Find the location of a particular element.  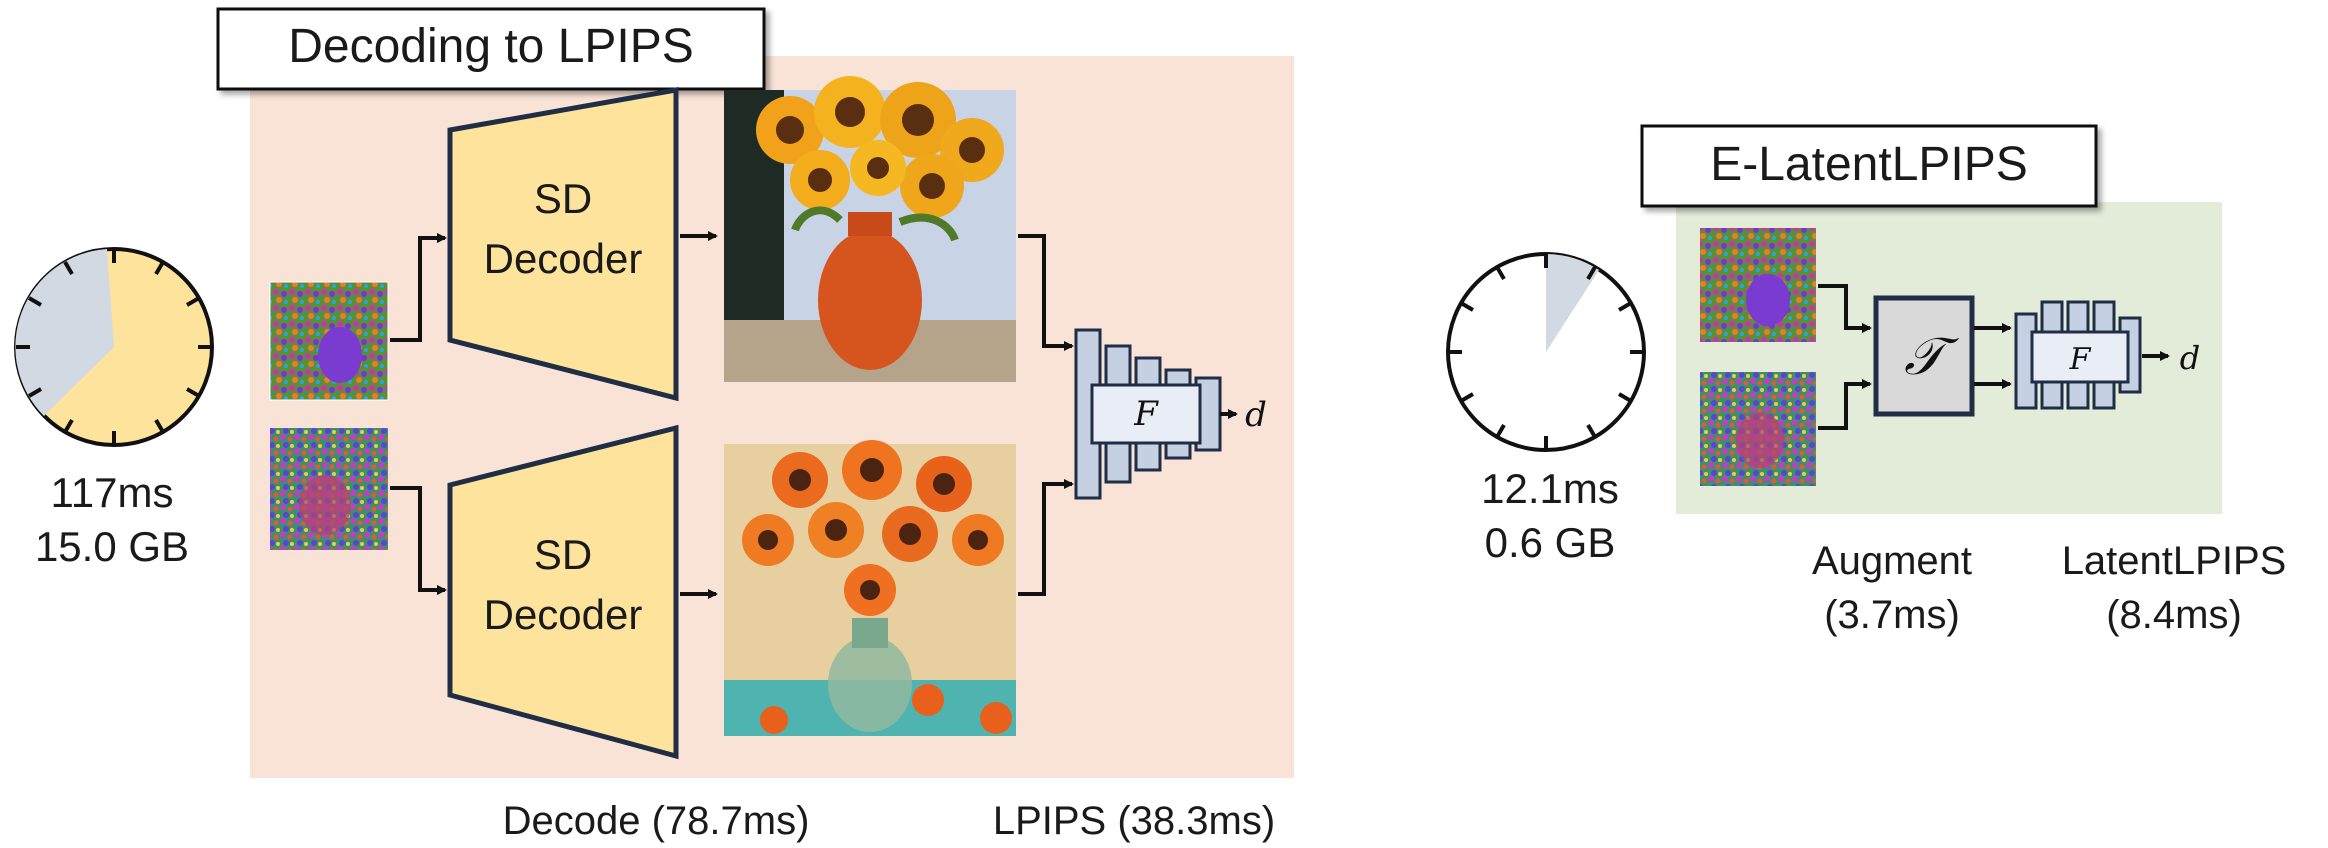

right-title-box: E-LatentLPIPS is located at coordinates (1869, 166).